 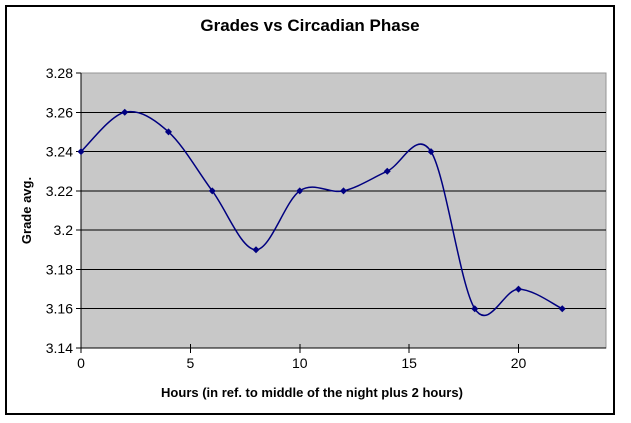 I want to click on x-tick-label: 20, so click(x=519, y=363).